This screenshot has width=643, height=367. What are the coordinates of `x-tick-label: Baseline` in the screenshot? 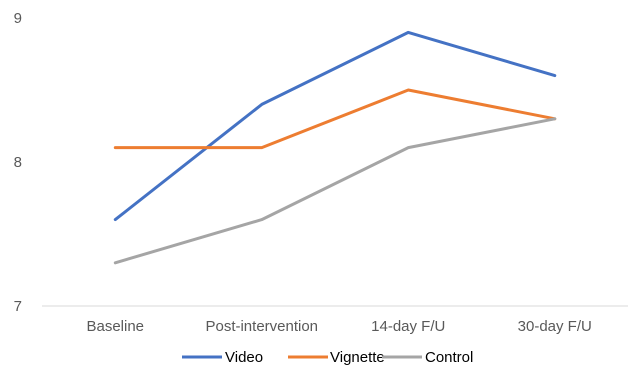 It's located at (115, 326).